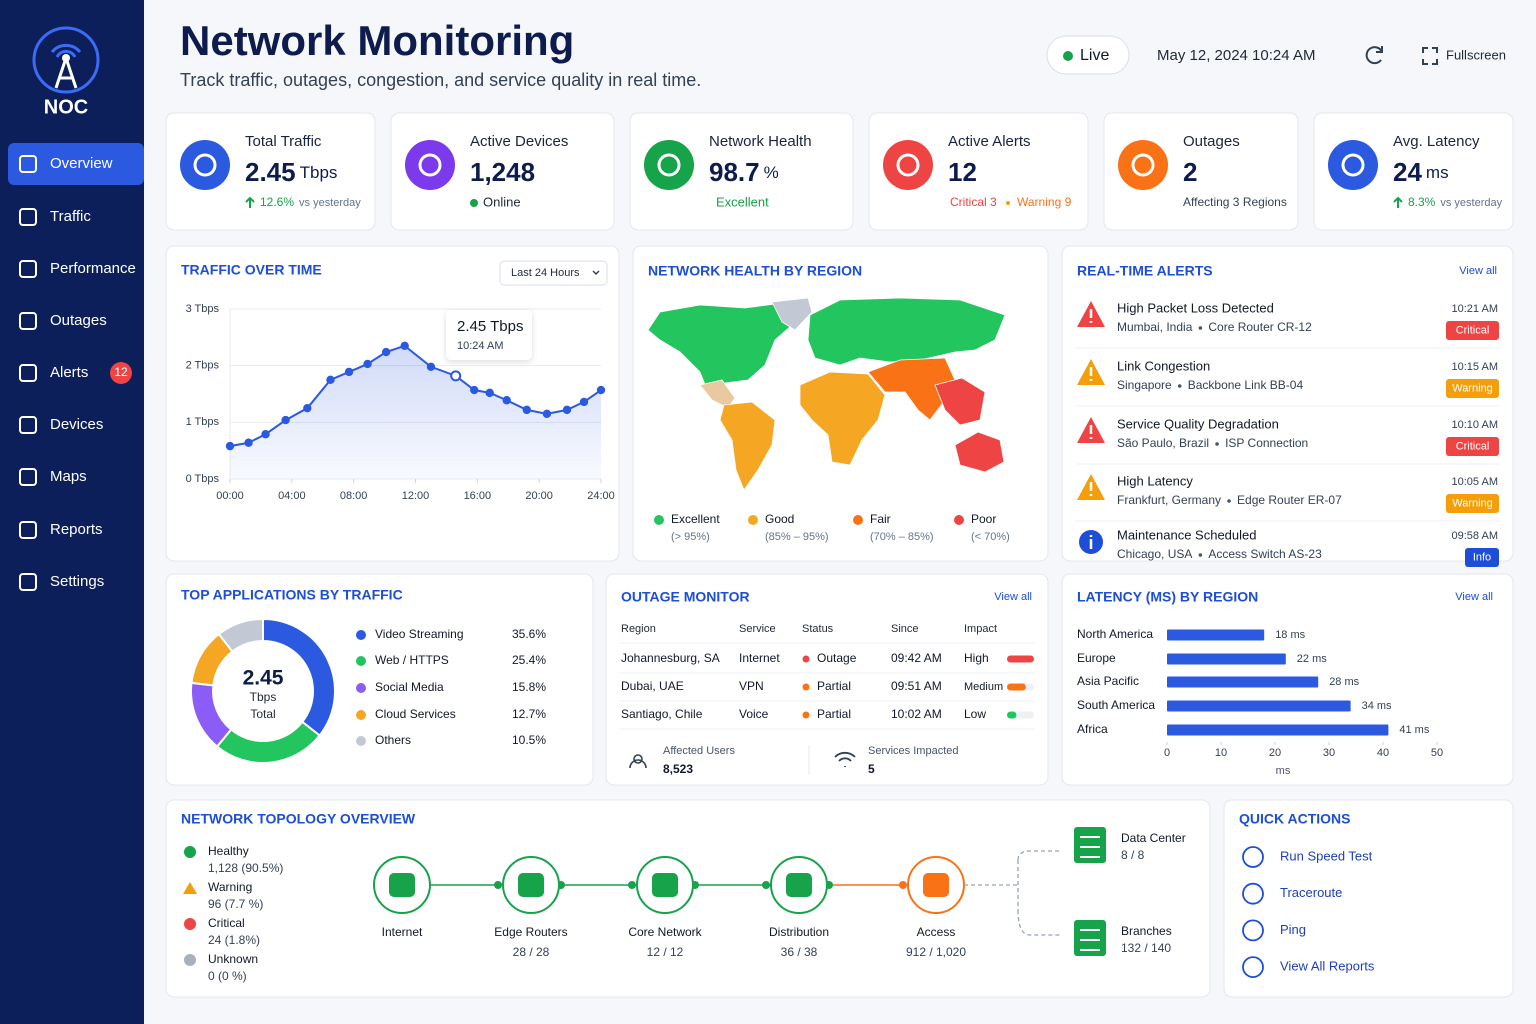  What do you see at coordinates (1311, 892) in the screenshot?
I see `quick-action: Traceroute` at bounding box center [1311, 892].